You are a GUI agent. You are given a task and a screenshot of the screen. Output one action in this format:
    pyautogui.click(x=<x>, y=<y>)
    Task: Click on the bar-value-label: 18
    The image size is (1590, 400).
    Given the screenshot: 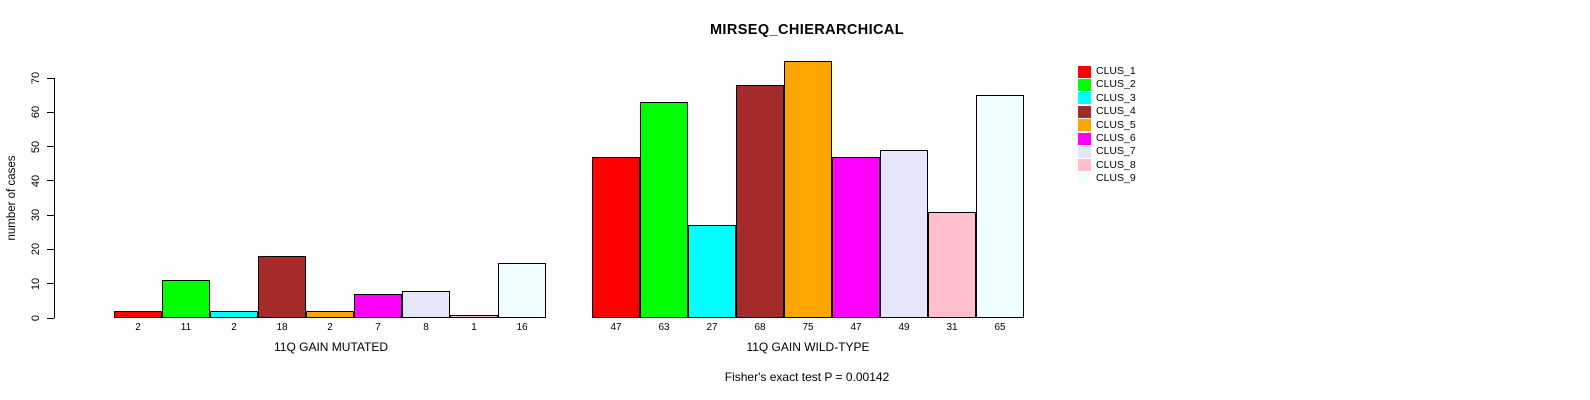 What is the action you would take?
    pyautogui.click(x=282, y=327)
    